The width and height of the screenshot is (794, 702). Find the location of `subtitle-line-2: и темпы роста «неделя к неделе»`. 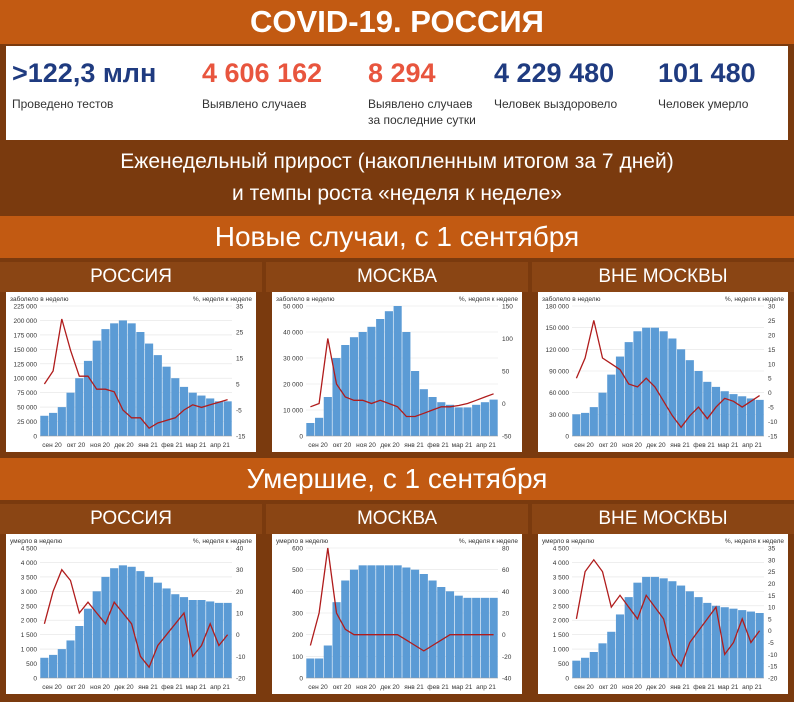

subtitle-line-2: и темпы роста «неделя к неделе» is located at coordinates (397, 193).